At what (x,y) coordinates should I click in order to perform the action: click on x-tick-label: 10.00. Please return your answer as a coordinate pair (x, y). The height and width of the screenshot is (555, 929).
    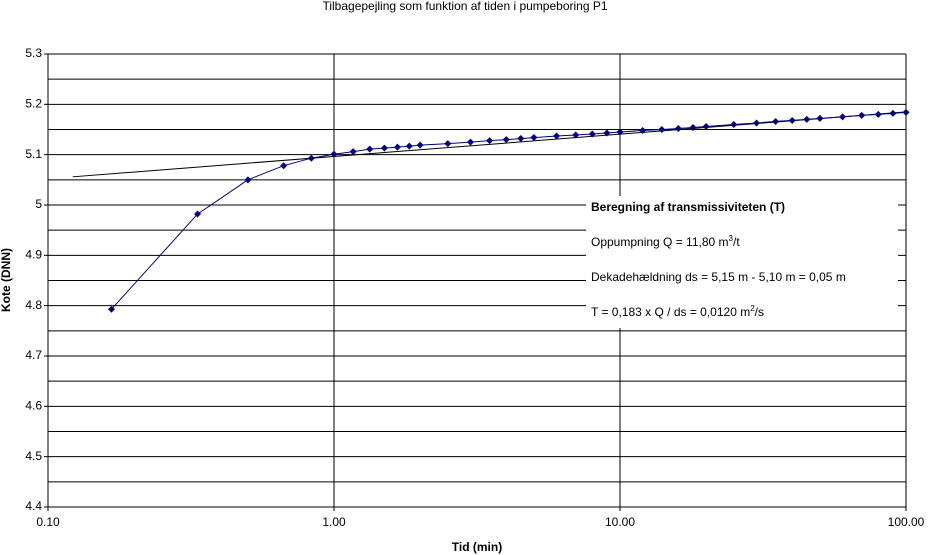
    Looking at the image, I should click on (620, 522).